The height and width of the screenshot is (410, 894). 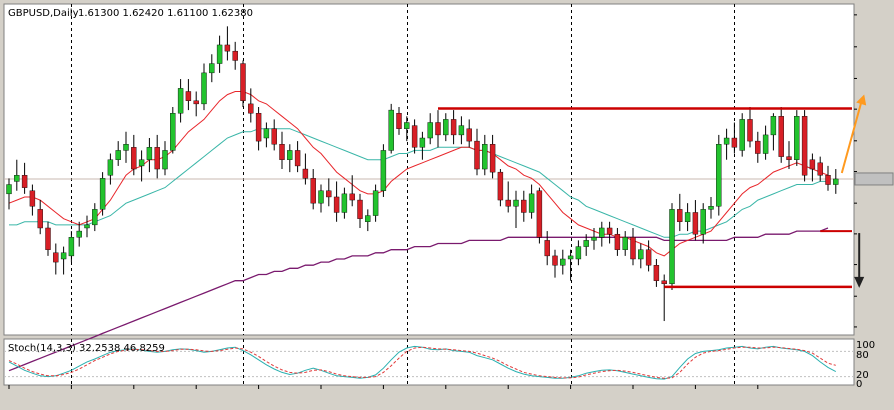 I want to click on time-axis, so click(x=383, y=387).